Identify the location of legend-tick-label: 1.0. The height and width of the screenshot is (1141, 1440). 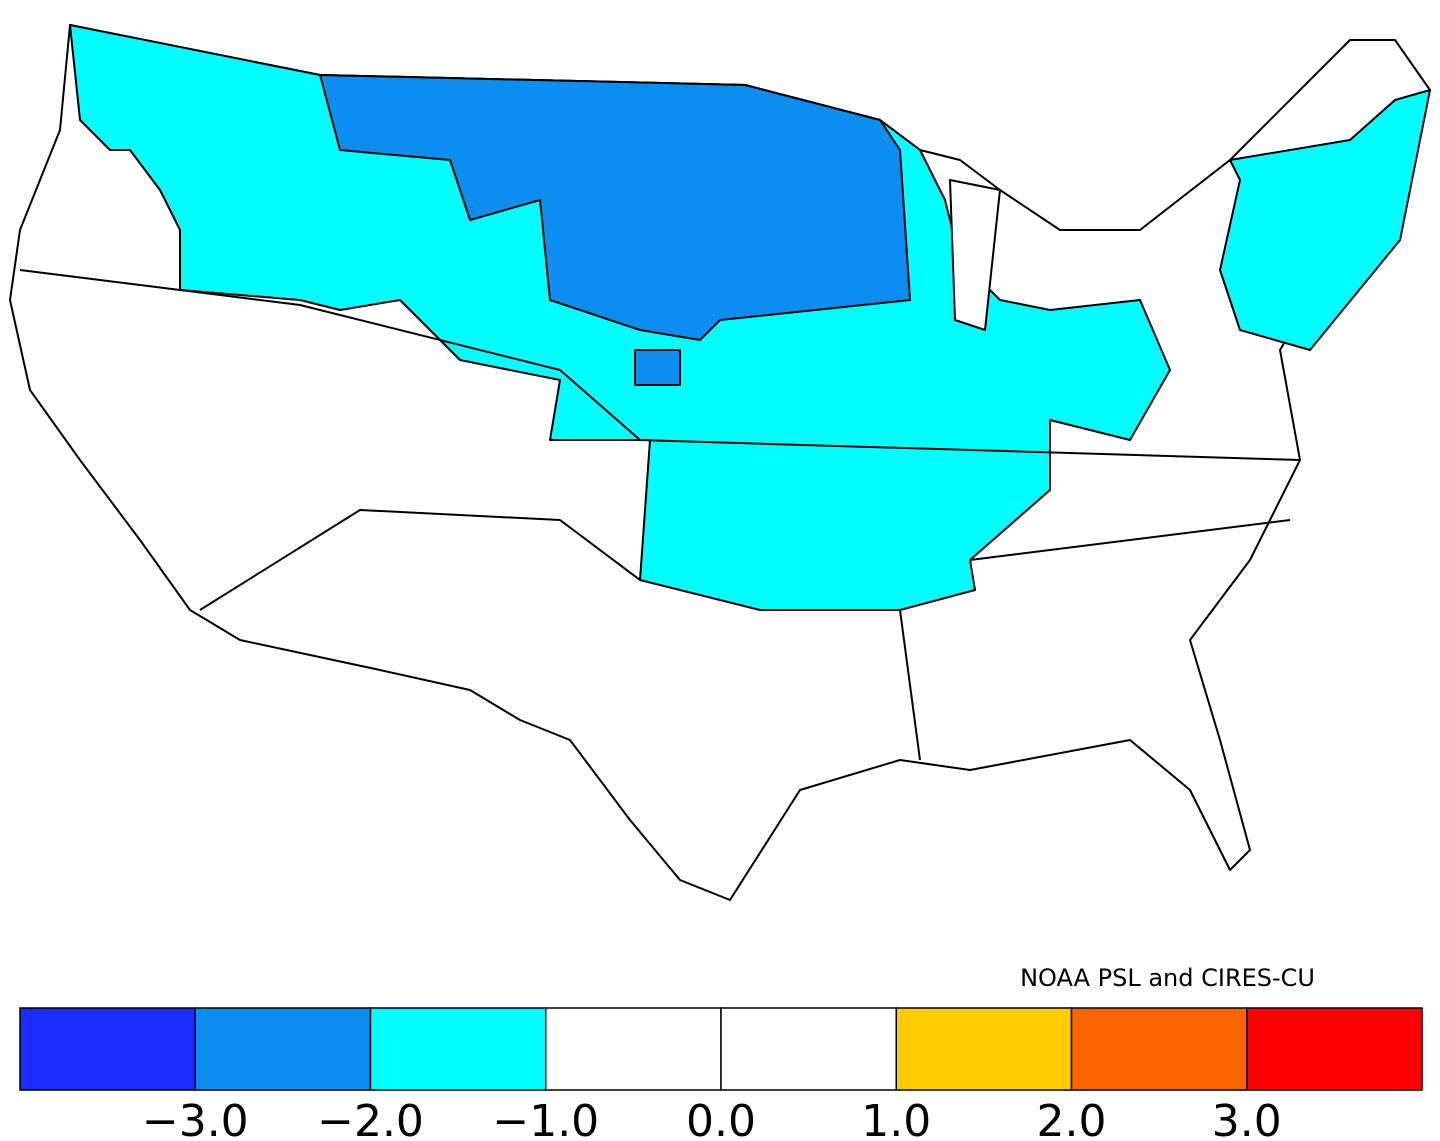
(896, 1118).